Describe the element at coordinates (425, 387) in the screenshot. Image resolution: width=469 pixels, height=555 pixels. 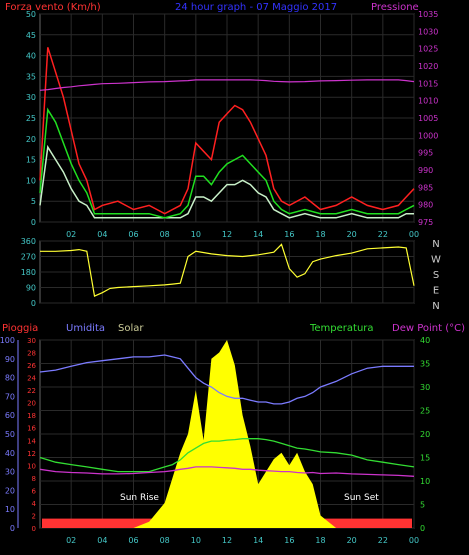
I see `temperature-tick-label: 30` at that location.